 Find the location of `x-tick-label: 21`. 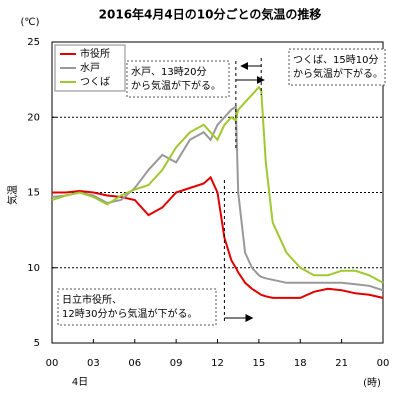

x-tick-label: 21 is located at coordinates (341, 363).